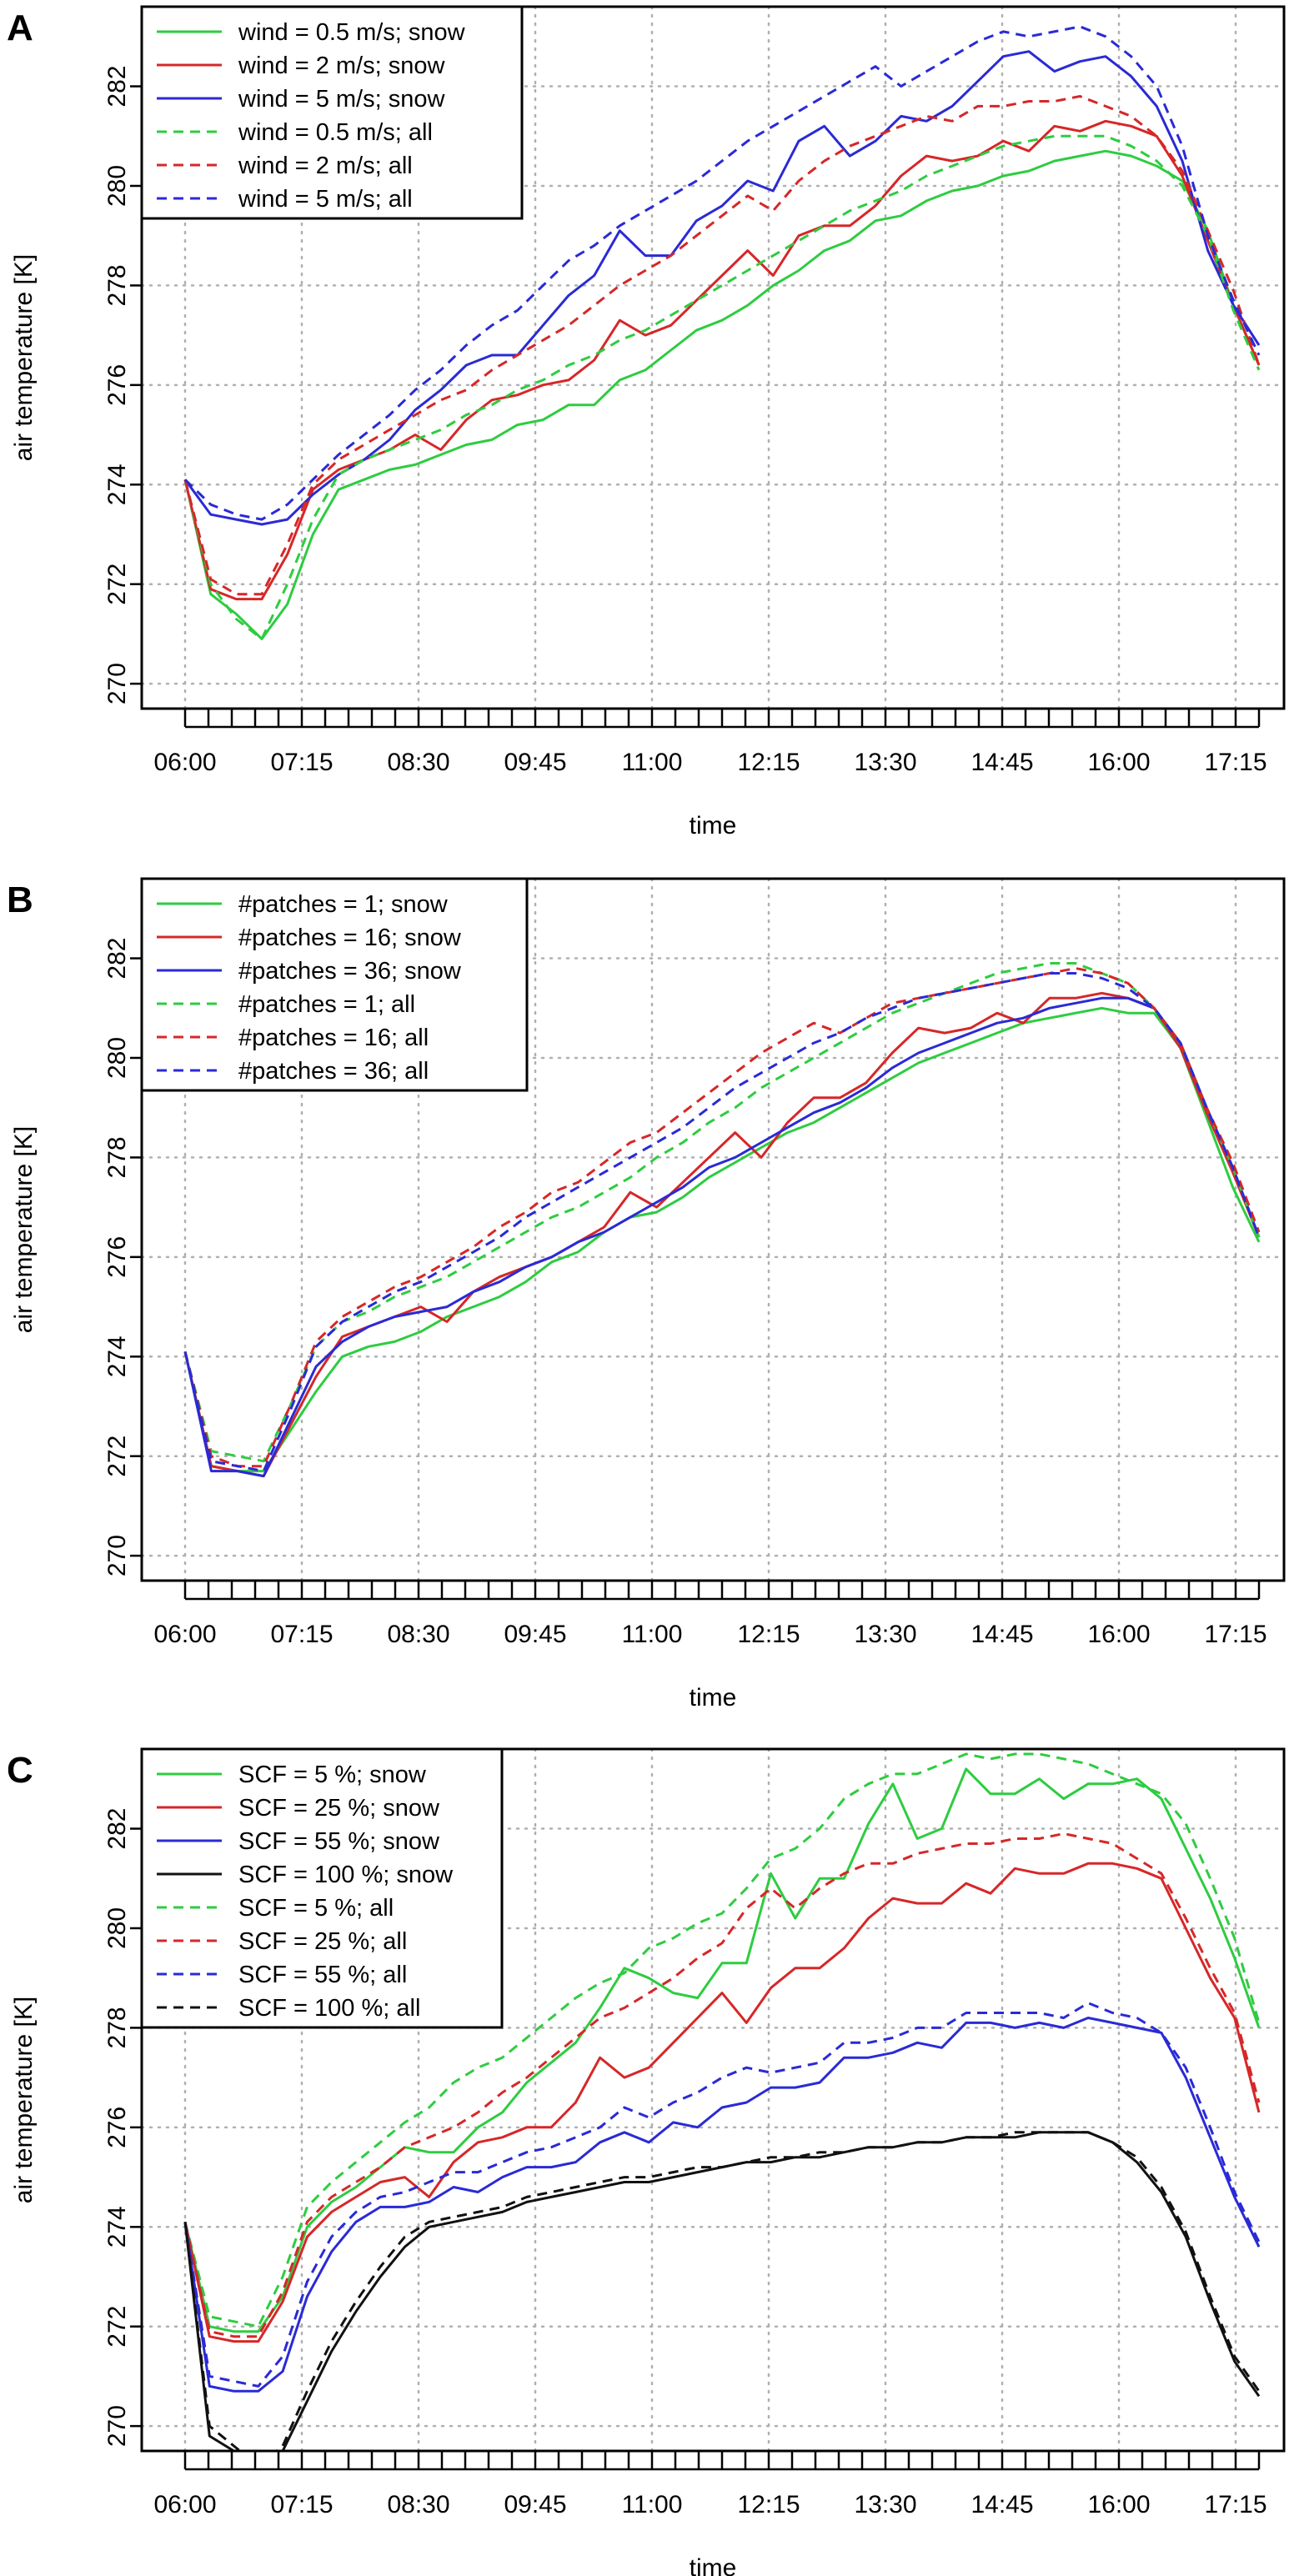 The image size is (1289, 2576). Describe the element at coordinates (20, 1770) in the screenshot. I see `panel-label: C` at that location.